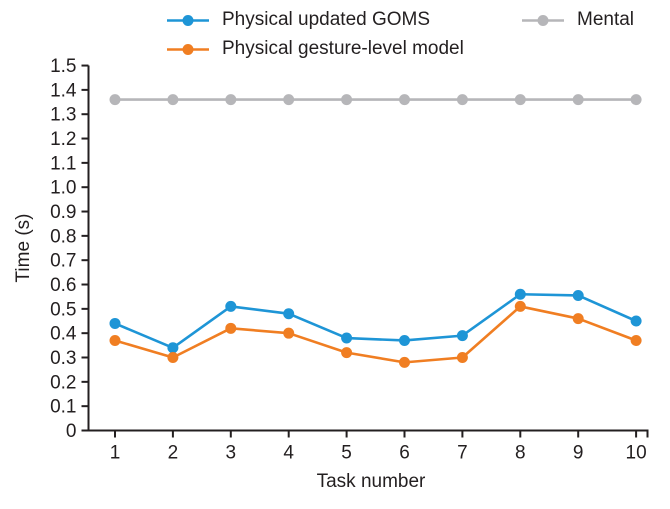 The image size is (670, 509). What do you see at coordinates (63, 261) in the screenshot?
I see `y-axis-tick-label: 0.7` at bounding box center [63, 261].